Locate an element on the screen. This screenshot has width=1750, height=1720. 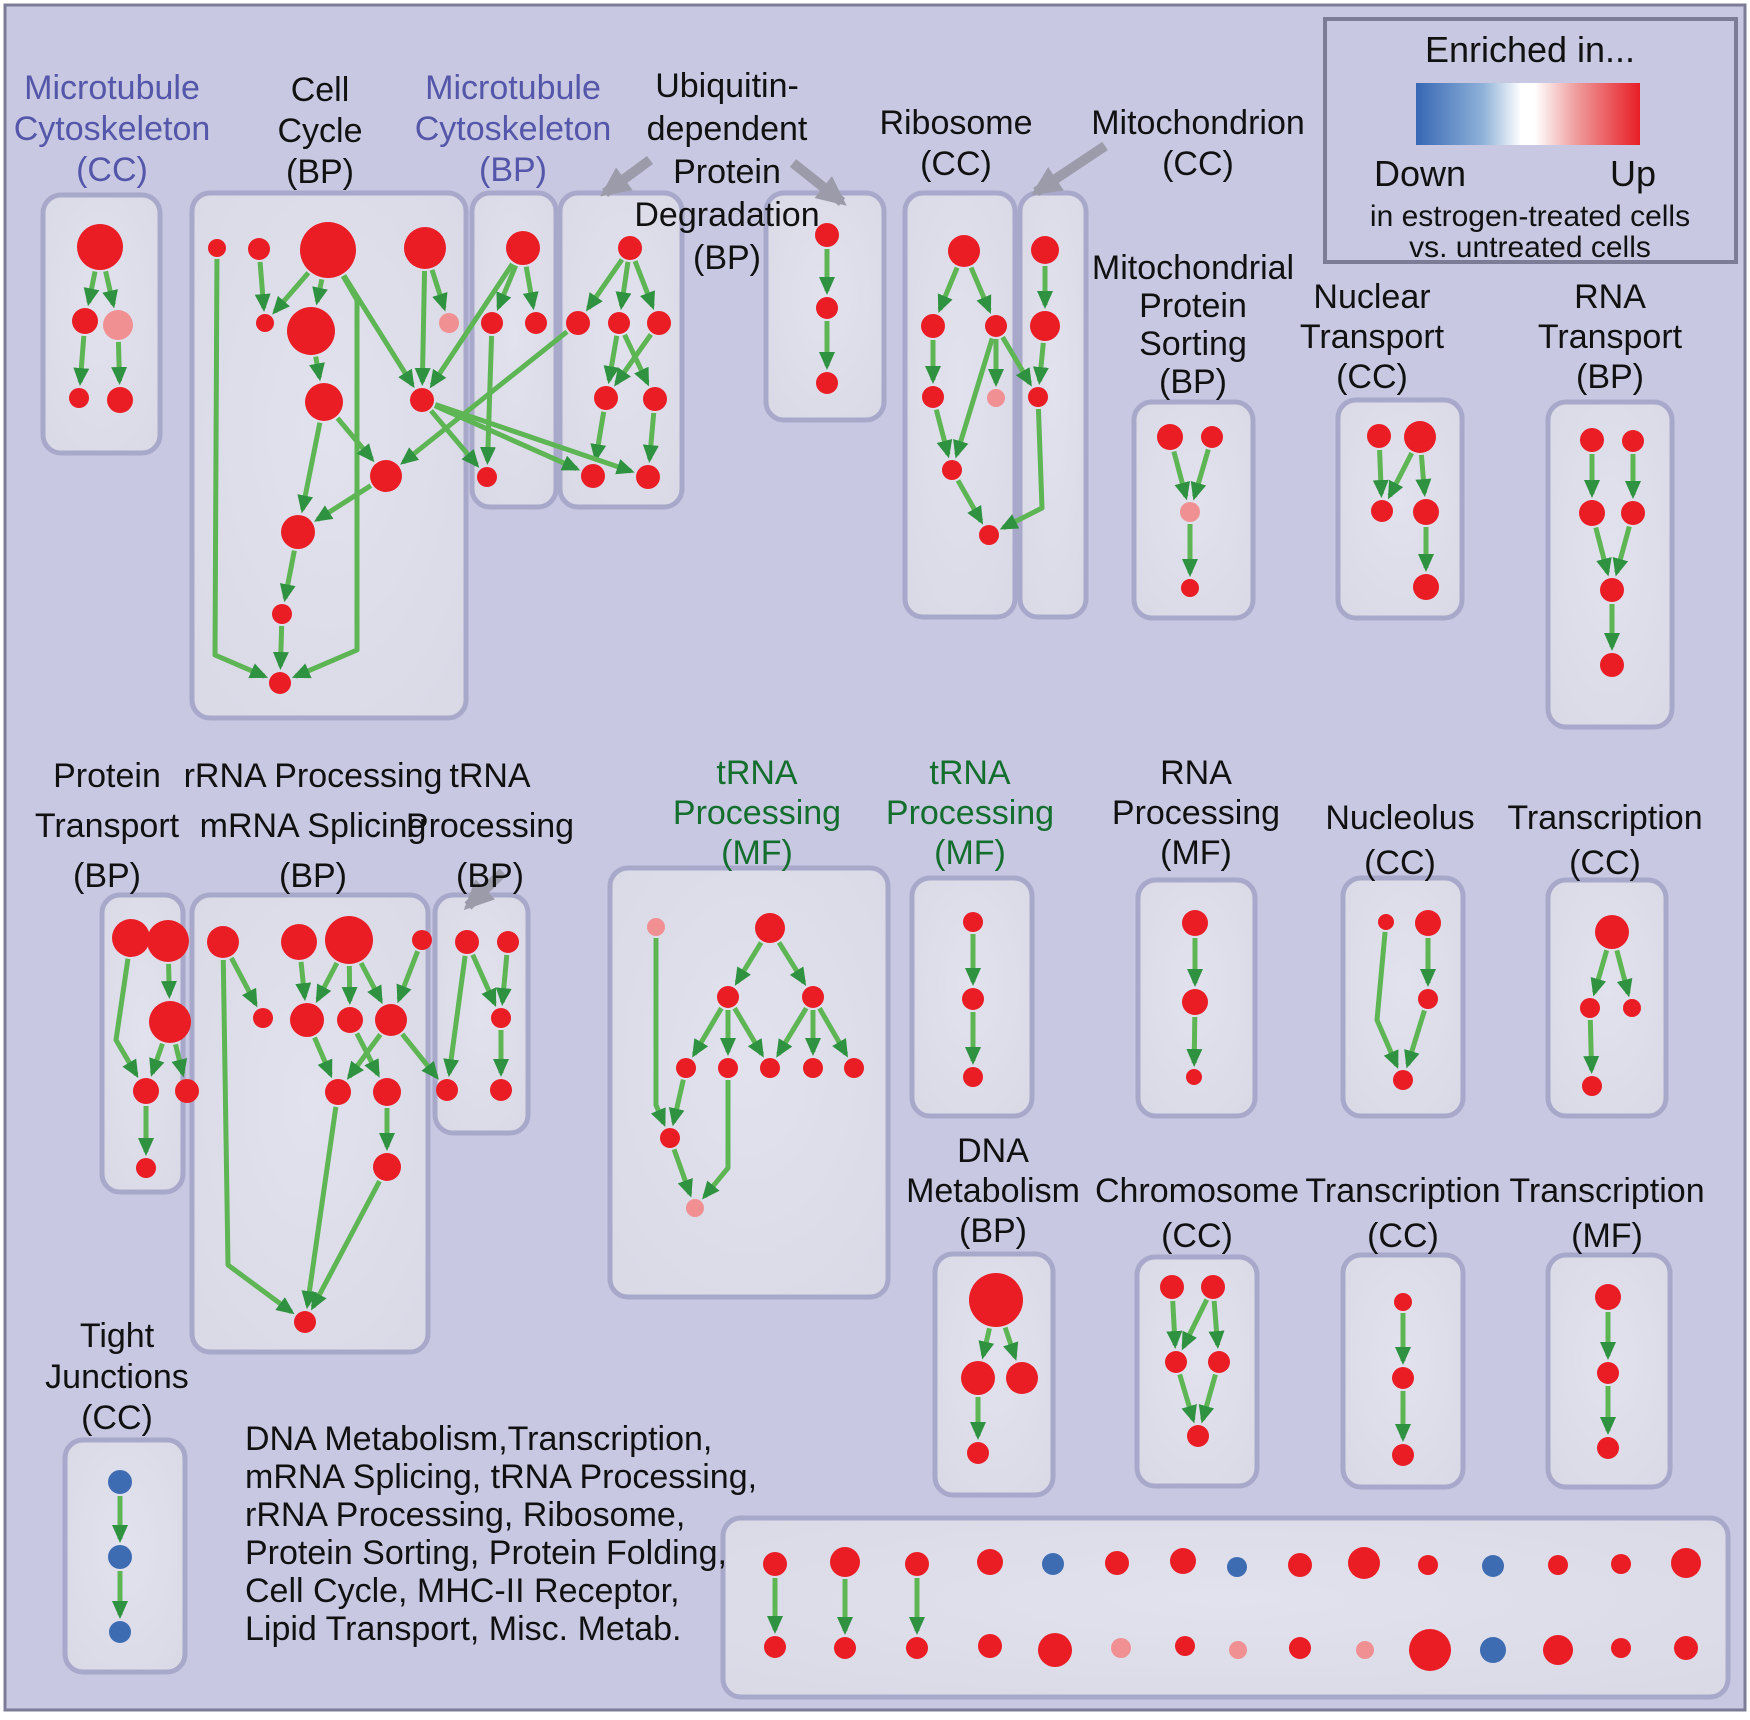
cluster-label-mito-sorting-line-2: Sorting is located at coordinates (1193, 344).